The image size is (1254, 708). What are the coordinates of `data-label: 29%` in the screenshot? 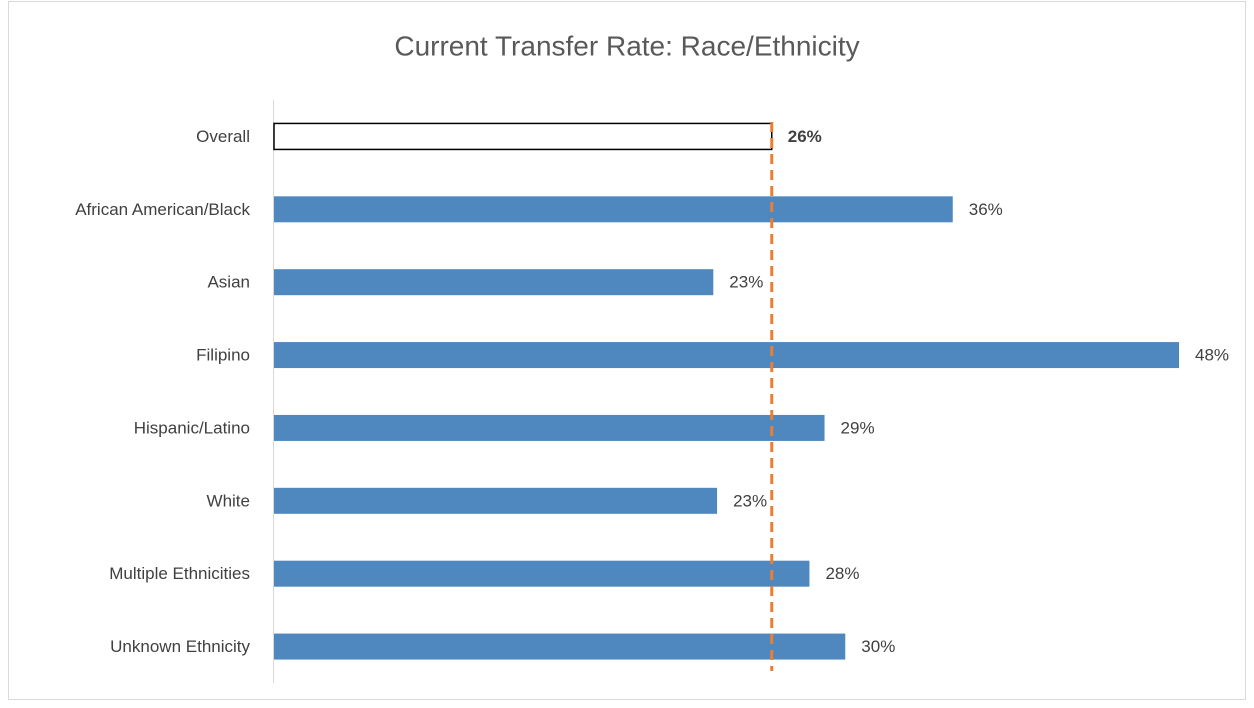 It's located at (858, 427).